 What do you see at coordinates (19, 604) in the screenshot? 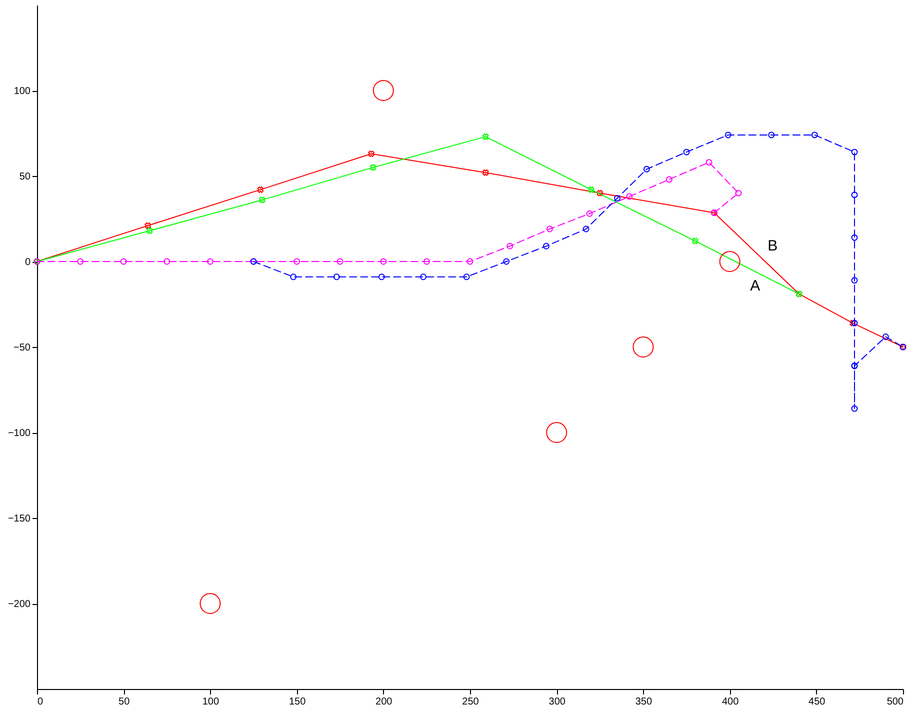
I see `y-tick-label: −200` at bounding box center [19, 604].